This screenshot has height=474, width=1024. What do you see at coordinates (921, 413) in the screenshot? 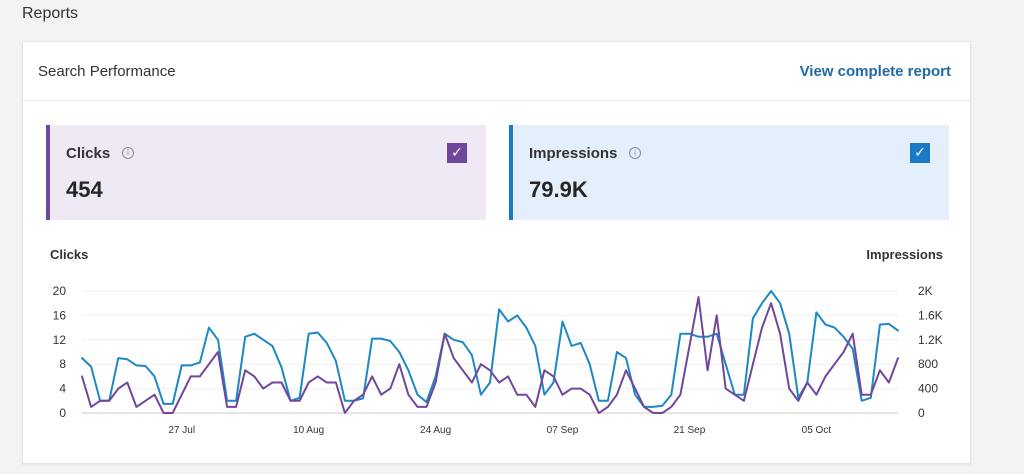
I see `right-tick-label: 0` at bounding box center [921, 413].